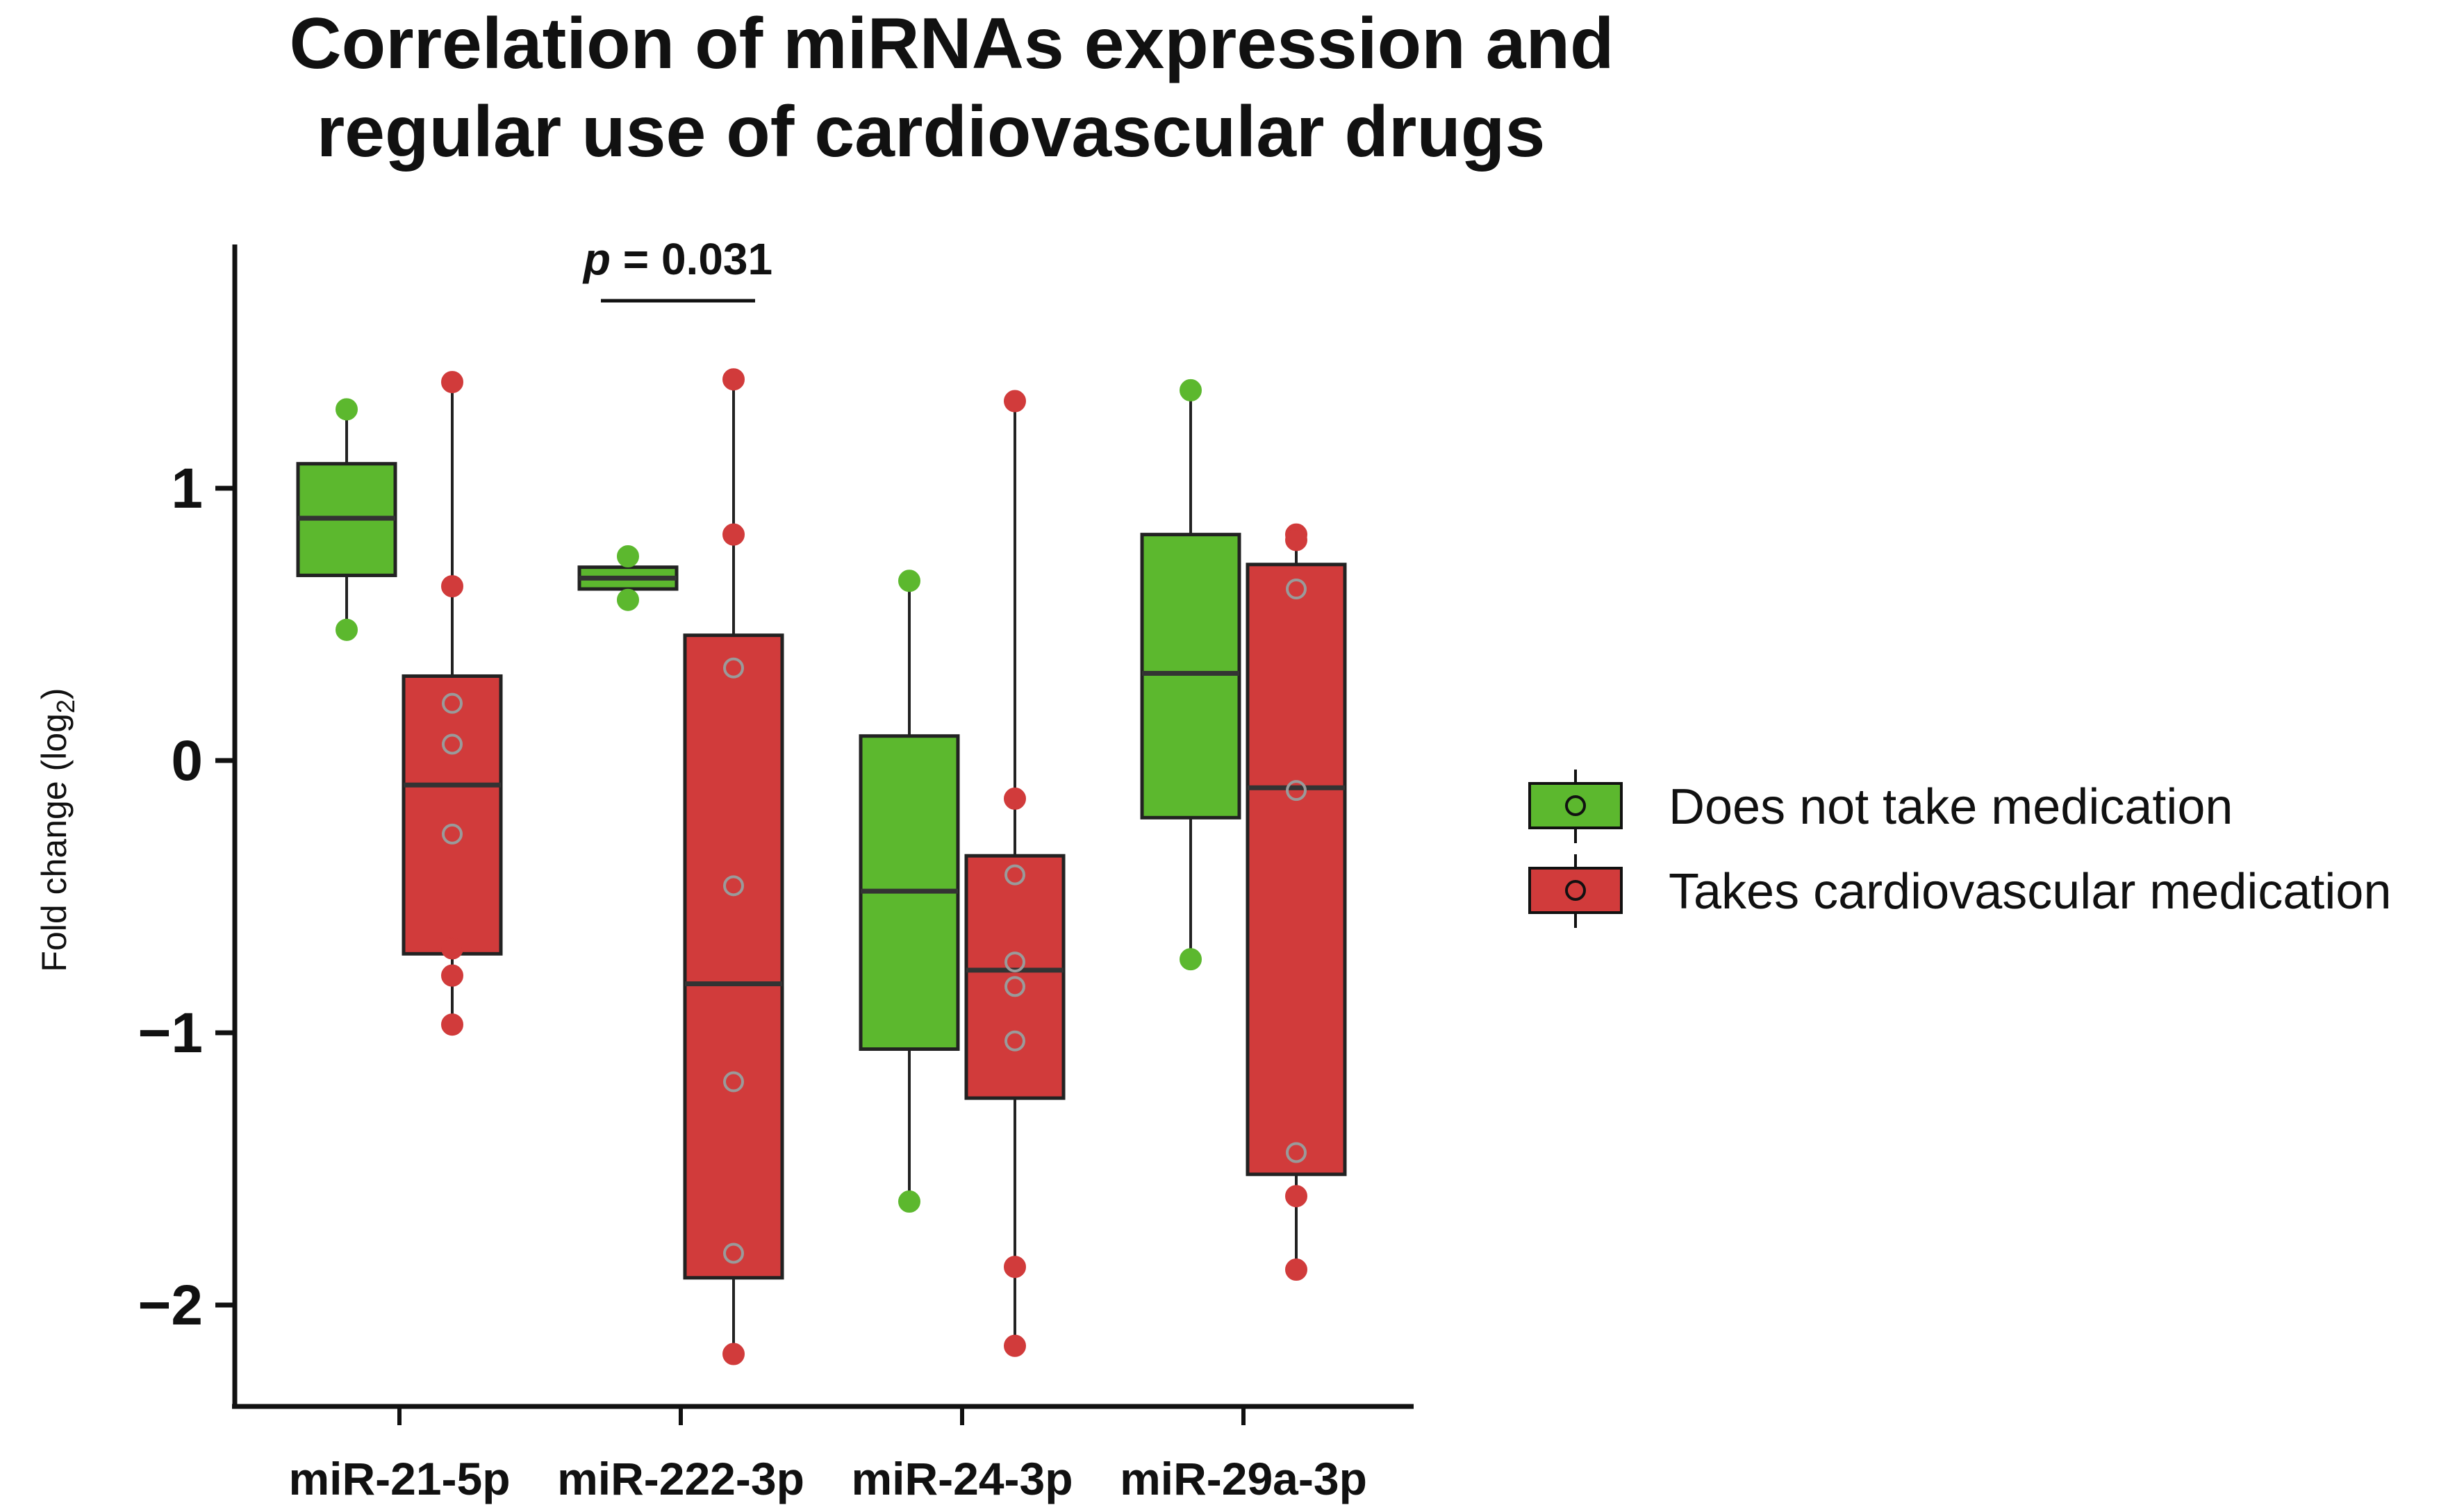 Image resolution: width=2448 pixels, height=1512 pixels. I want to click on box-cv-med-miR-29a-3p, so click(1296, 870).